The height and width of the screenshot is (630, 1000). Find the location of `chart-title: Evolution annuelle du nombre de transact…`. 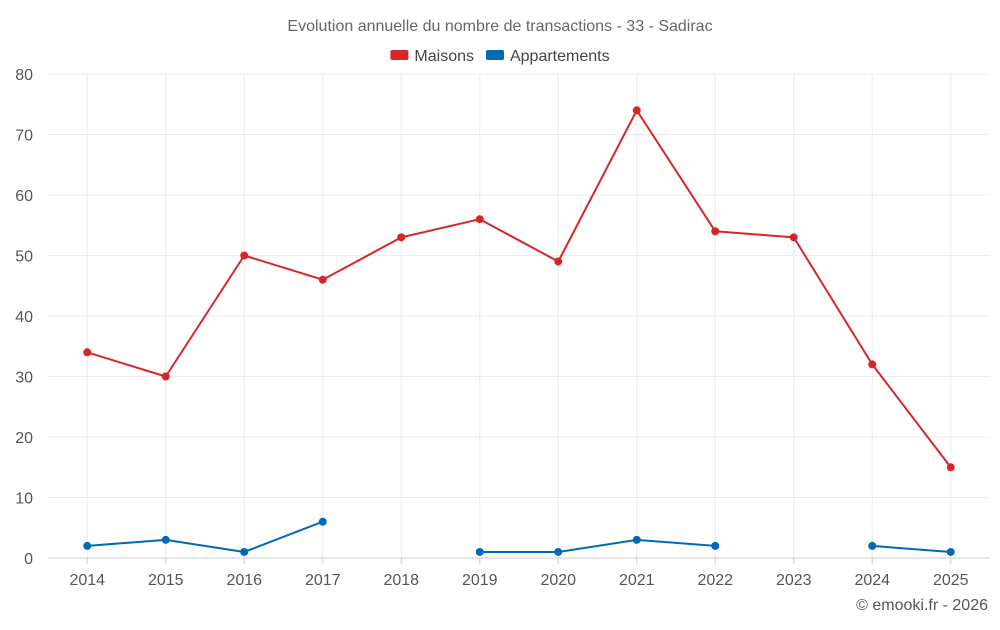

chart-title: Evolution annuelle du nombre de transact… is located at coordinates (499, 26).